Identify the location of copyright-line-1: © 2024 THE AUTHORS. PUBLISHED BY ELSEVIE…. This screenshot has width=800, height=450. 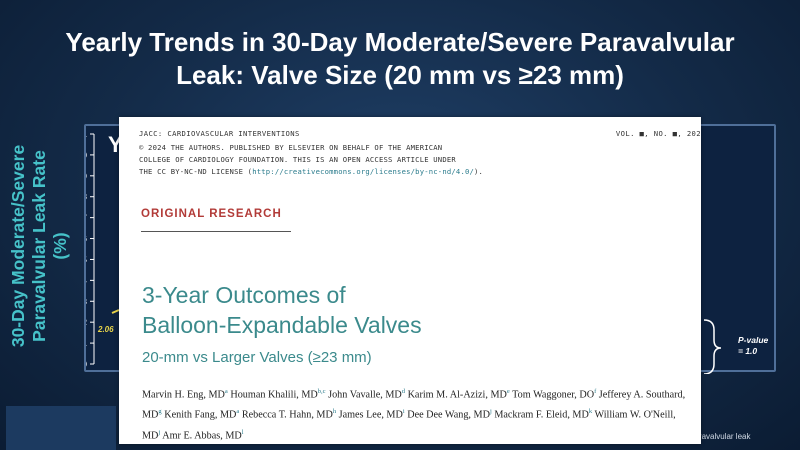
(291, 147).